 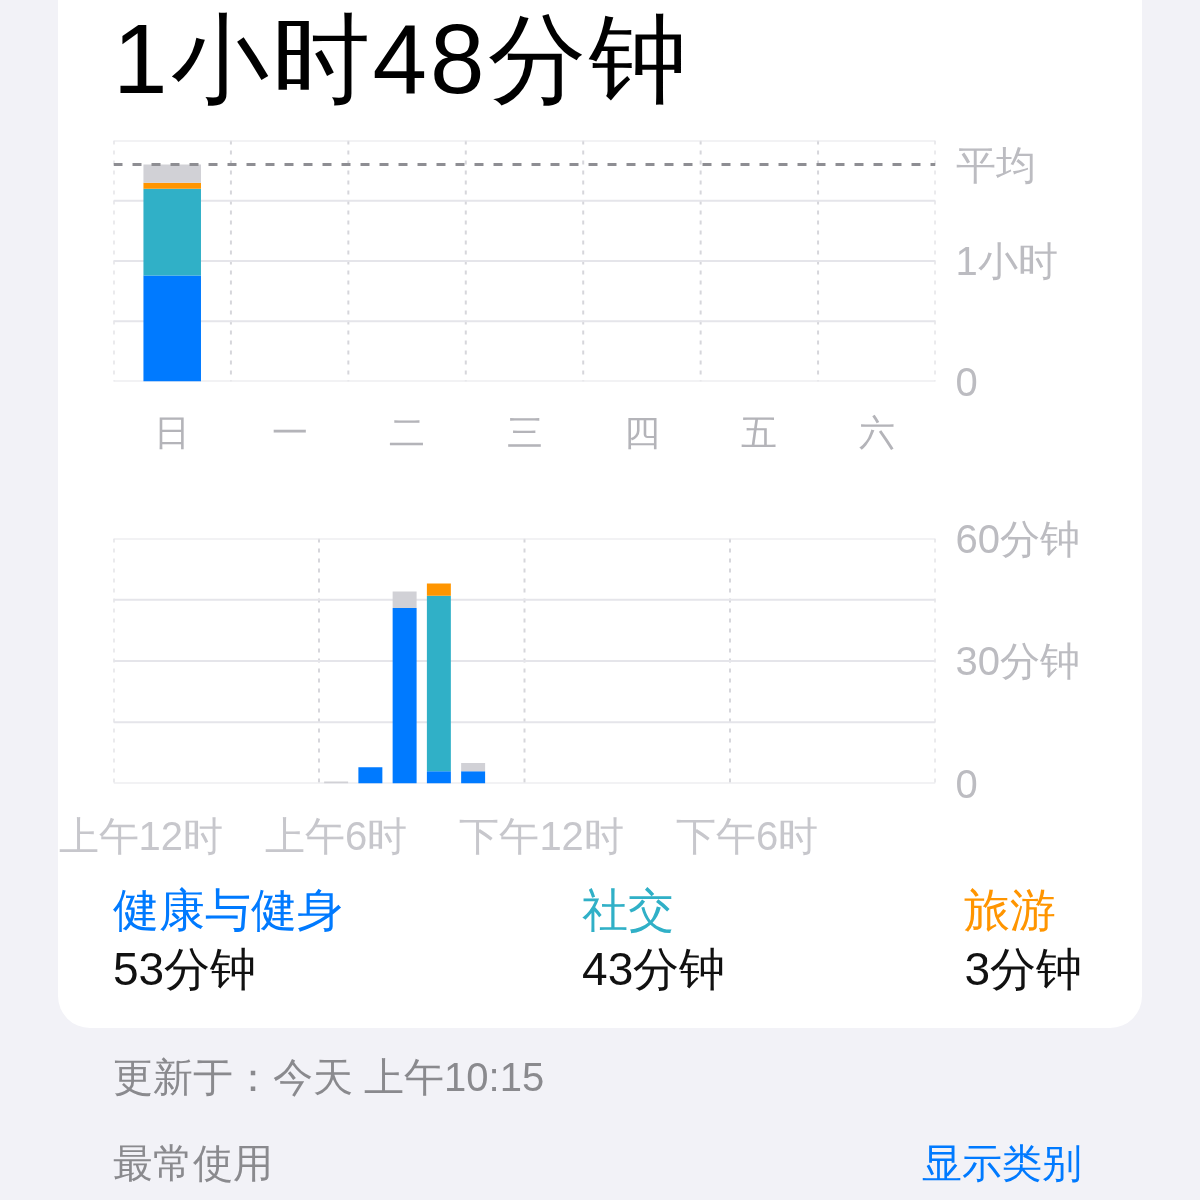 What do you see at coordinates (1023, 969) in the screenshot?
I see `text: 3分钟` at bounding box center [1023, 969].